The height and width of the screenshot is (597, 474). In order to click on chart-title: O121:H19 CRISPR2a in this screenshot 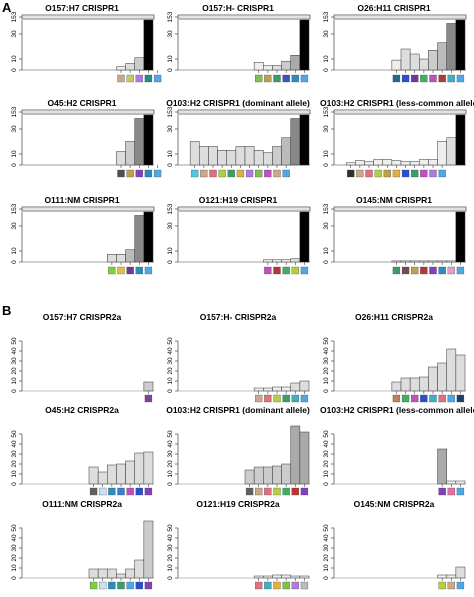, I will do `click(238, 504)`.